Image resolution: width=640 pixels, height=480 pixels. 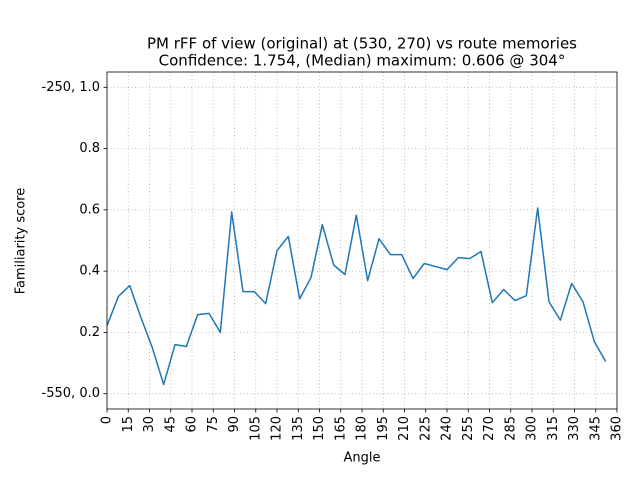 I want to click on y-axis-label: Familiarity score, so click(x=21, y=241).